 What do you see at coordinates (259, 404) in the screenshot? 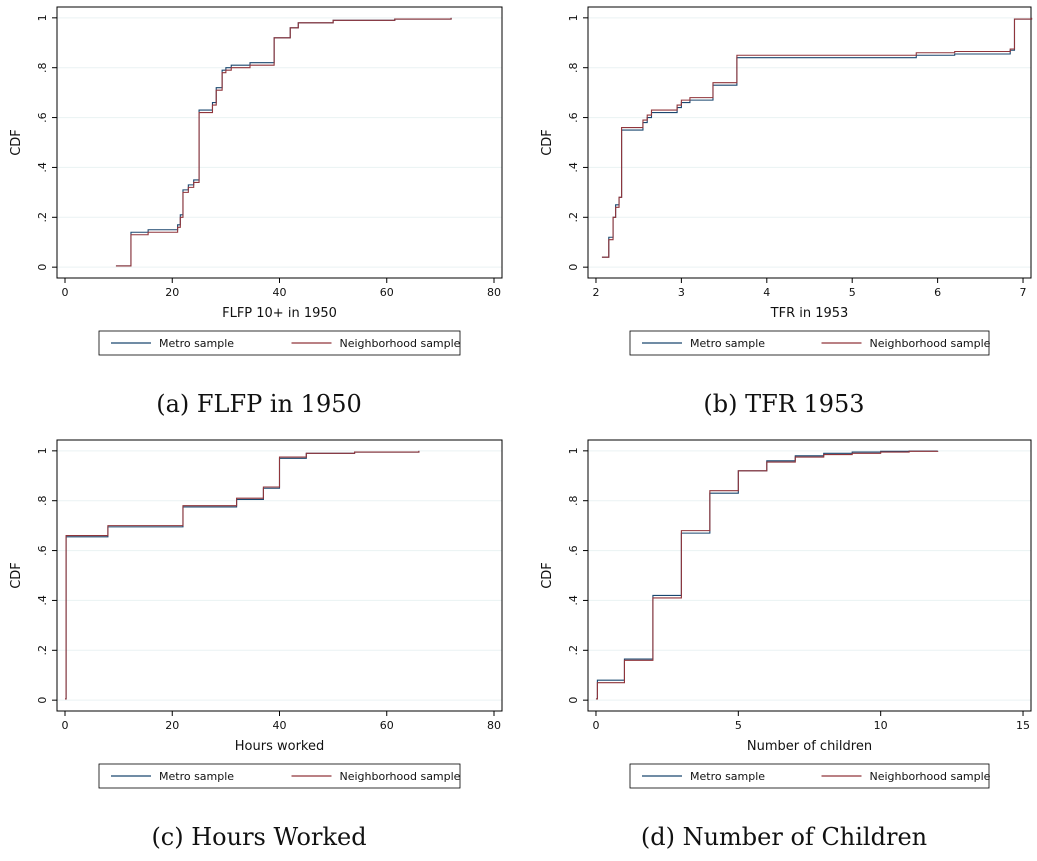
I see `caption-a: (a) FLFP in 1950` at bounding box center [259, 404].